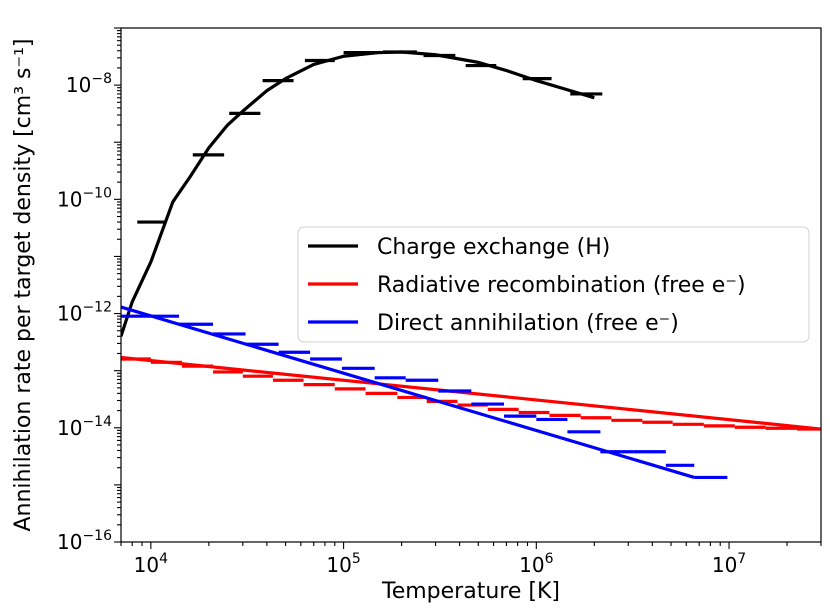 Image resolution: width=830 pixels, height=612 pixels. What do you see at coordinates (536, 564) in the screenshot?
I see `x-tick-label: 10⁶` at bounding box center [536, 564].